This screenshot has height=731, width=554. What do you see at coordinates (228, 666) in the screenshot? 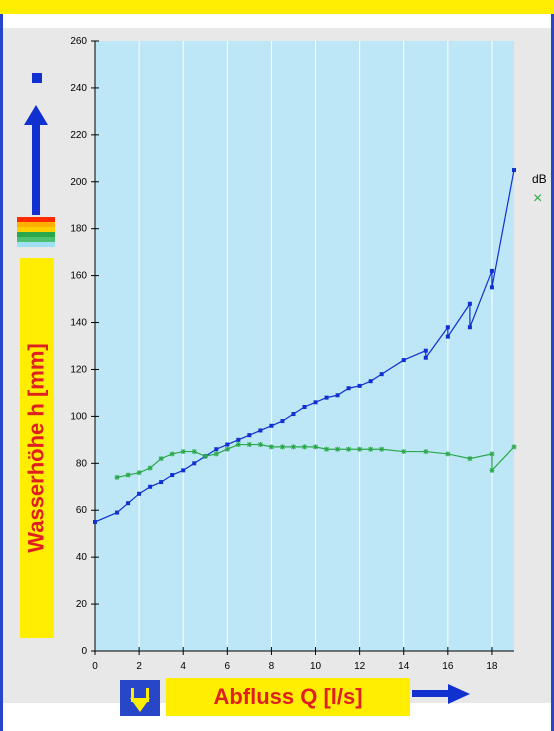
I see `x-tick-label: 6` at bounding box center [228, 666].